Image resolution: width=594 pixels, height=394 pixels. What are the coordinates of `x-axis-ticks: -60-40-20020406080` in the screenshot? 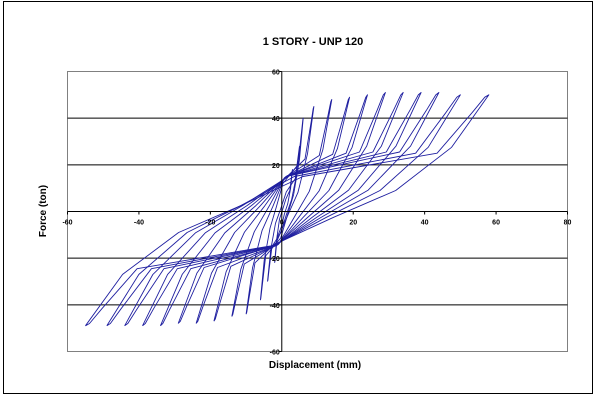 It's located at (317, 219).